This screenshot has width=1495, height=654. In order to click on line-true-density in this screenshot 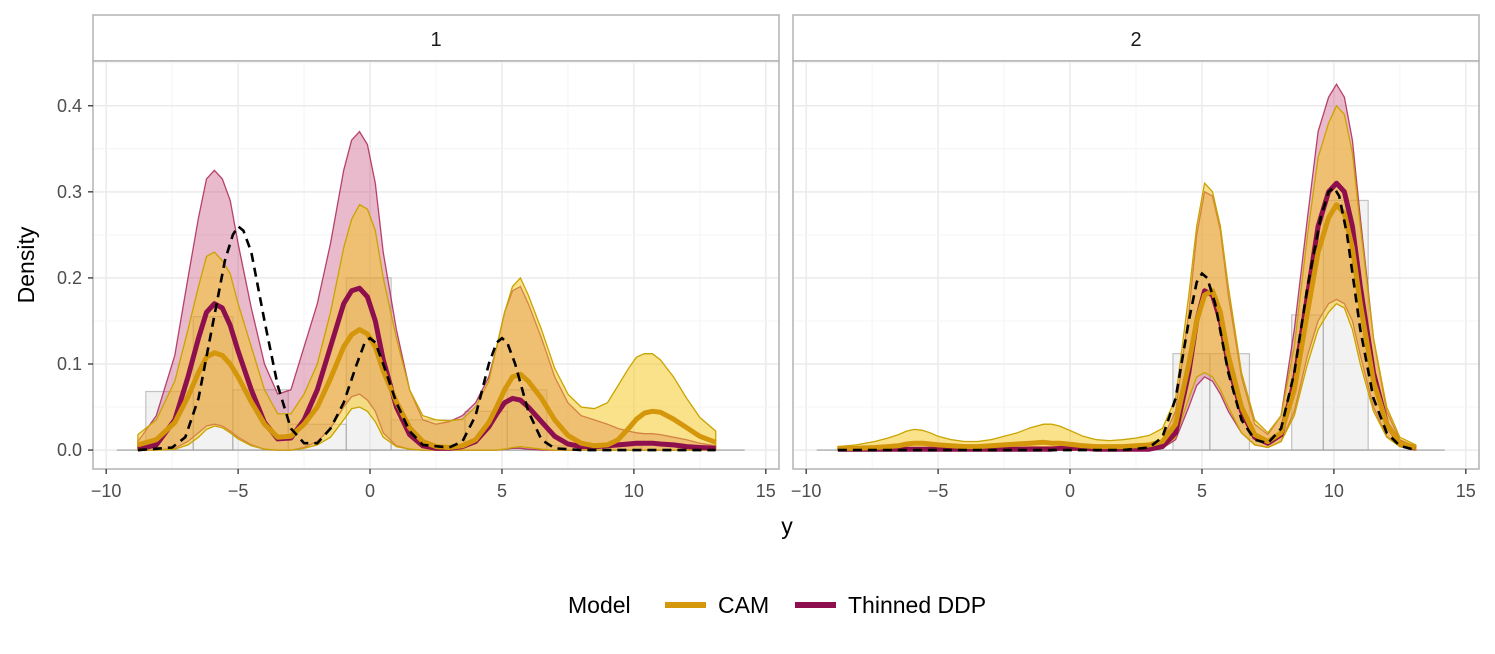, I will do `click(426, 338)`.